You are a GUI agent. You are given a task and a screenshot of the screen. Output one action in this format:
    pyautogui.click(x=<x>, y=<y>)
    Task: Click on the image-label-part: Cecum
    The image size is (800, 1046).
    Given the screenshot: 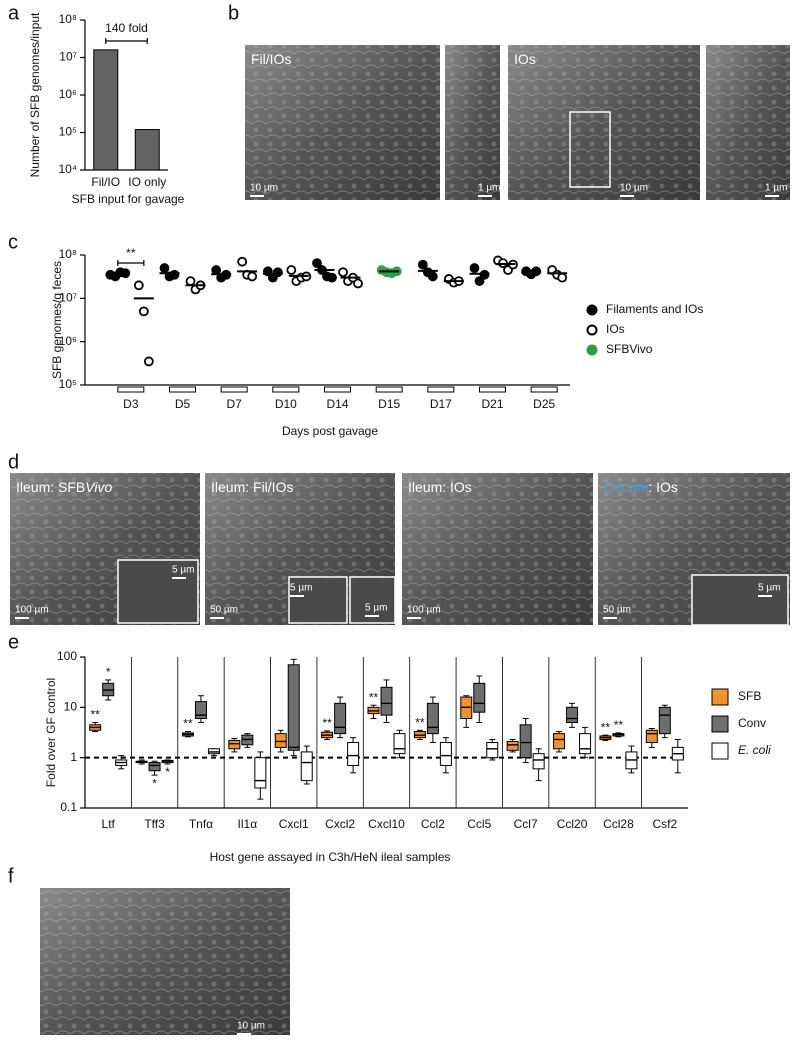 What is the action you would take?
    pyautogui.click(x=626, y=487)
    